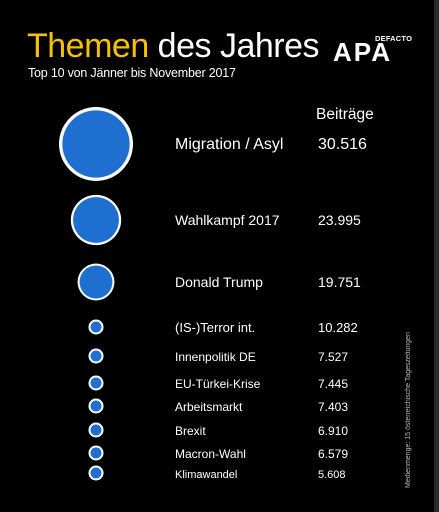  Describe the element at coordinates (394, 38) in the screenshot. I see `logo-subtext: DEFACTO` at that location.